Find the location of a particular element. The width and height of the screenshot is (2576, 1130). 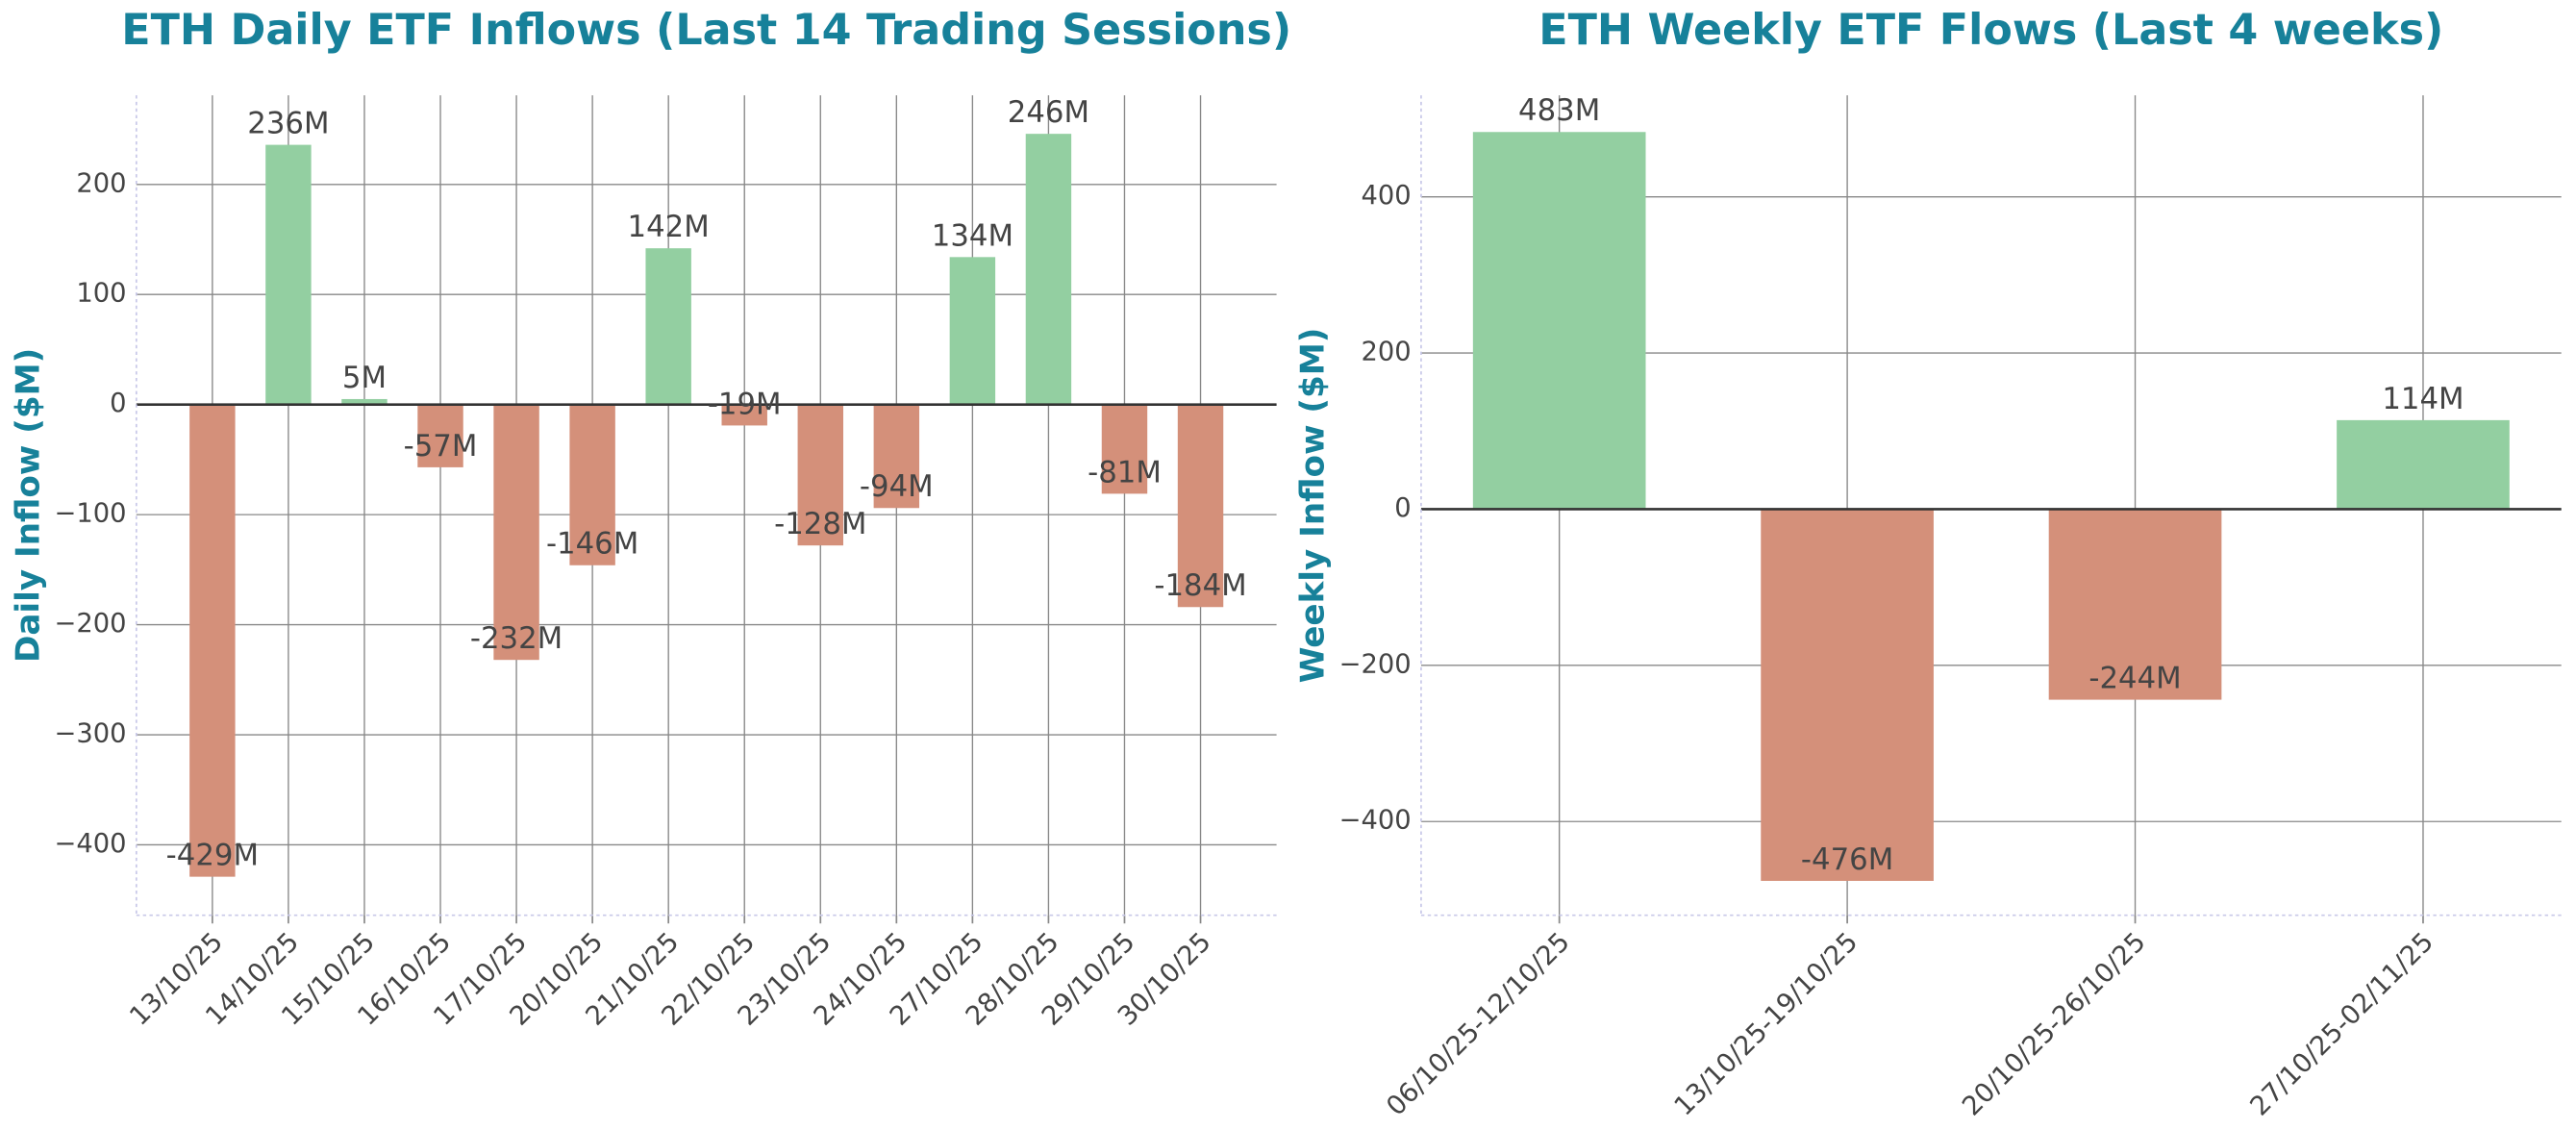

y-tick-label: −300 is located at coordinates (90, 734).